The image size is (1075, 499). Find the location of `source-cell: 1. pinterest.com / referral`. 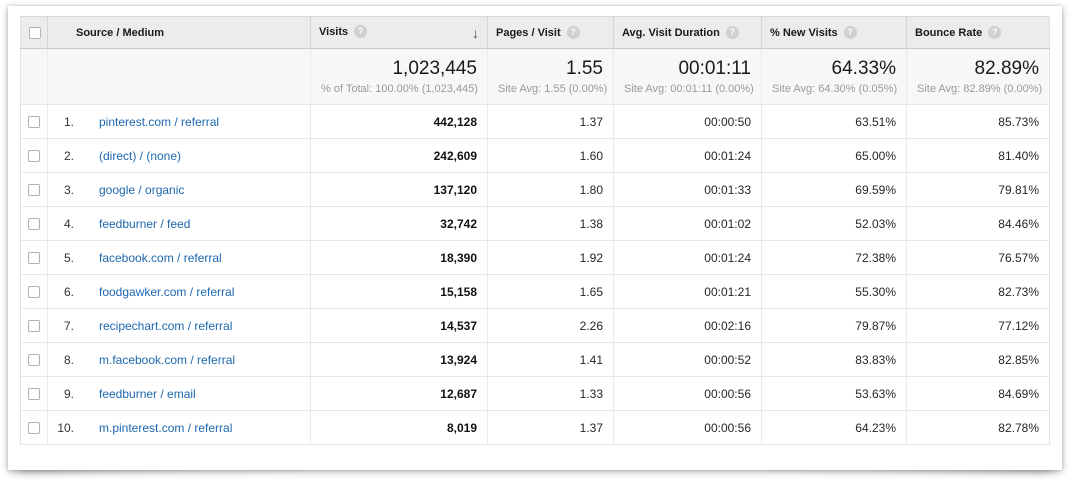

source-cell: 1. pinterest.com / referral is located at coordinates (179, 121).